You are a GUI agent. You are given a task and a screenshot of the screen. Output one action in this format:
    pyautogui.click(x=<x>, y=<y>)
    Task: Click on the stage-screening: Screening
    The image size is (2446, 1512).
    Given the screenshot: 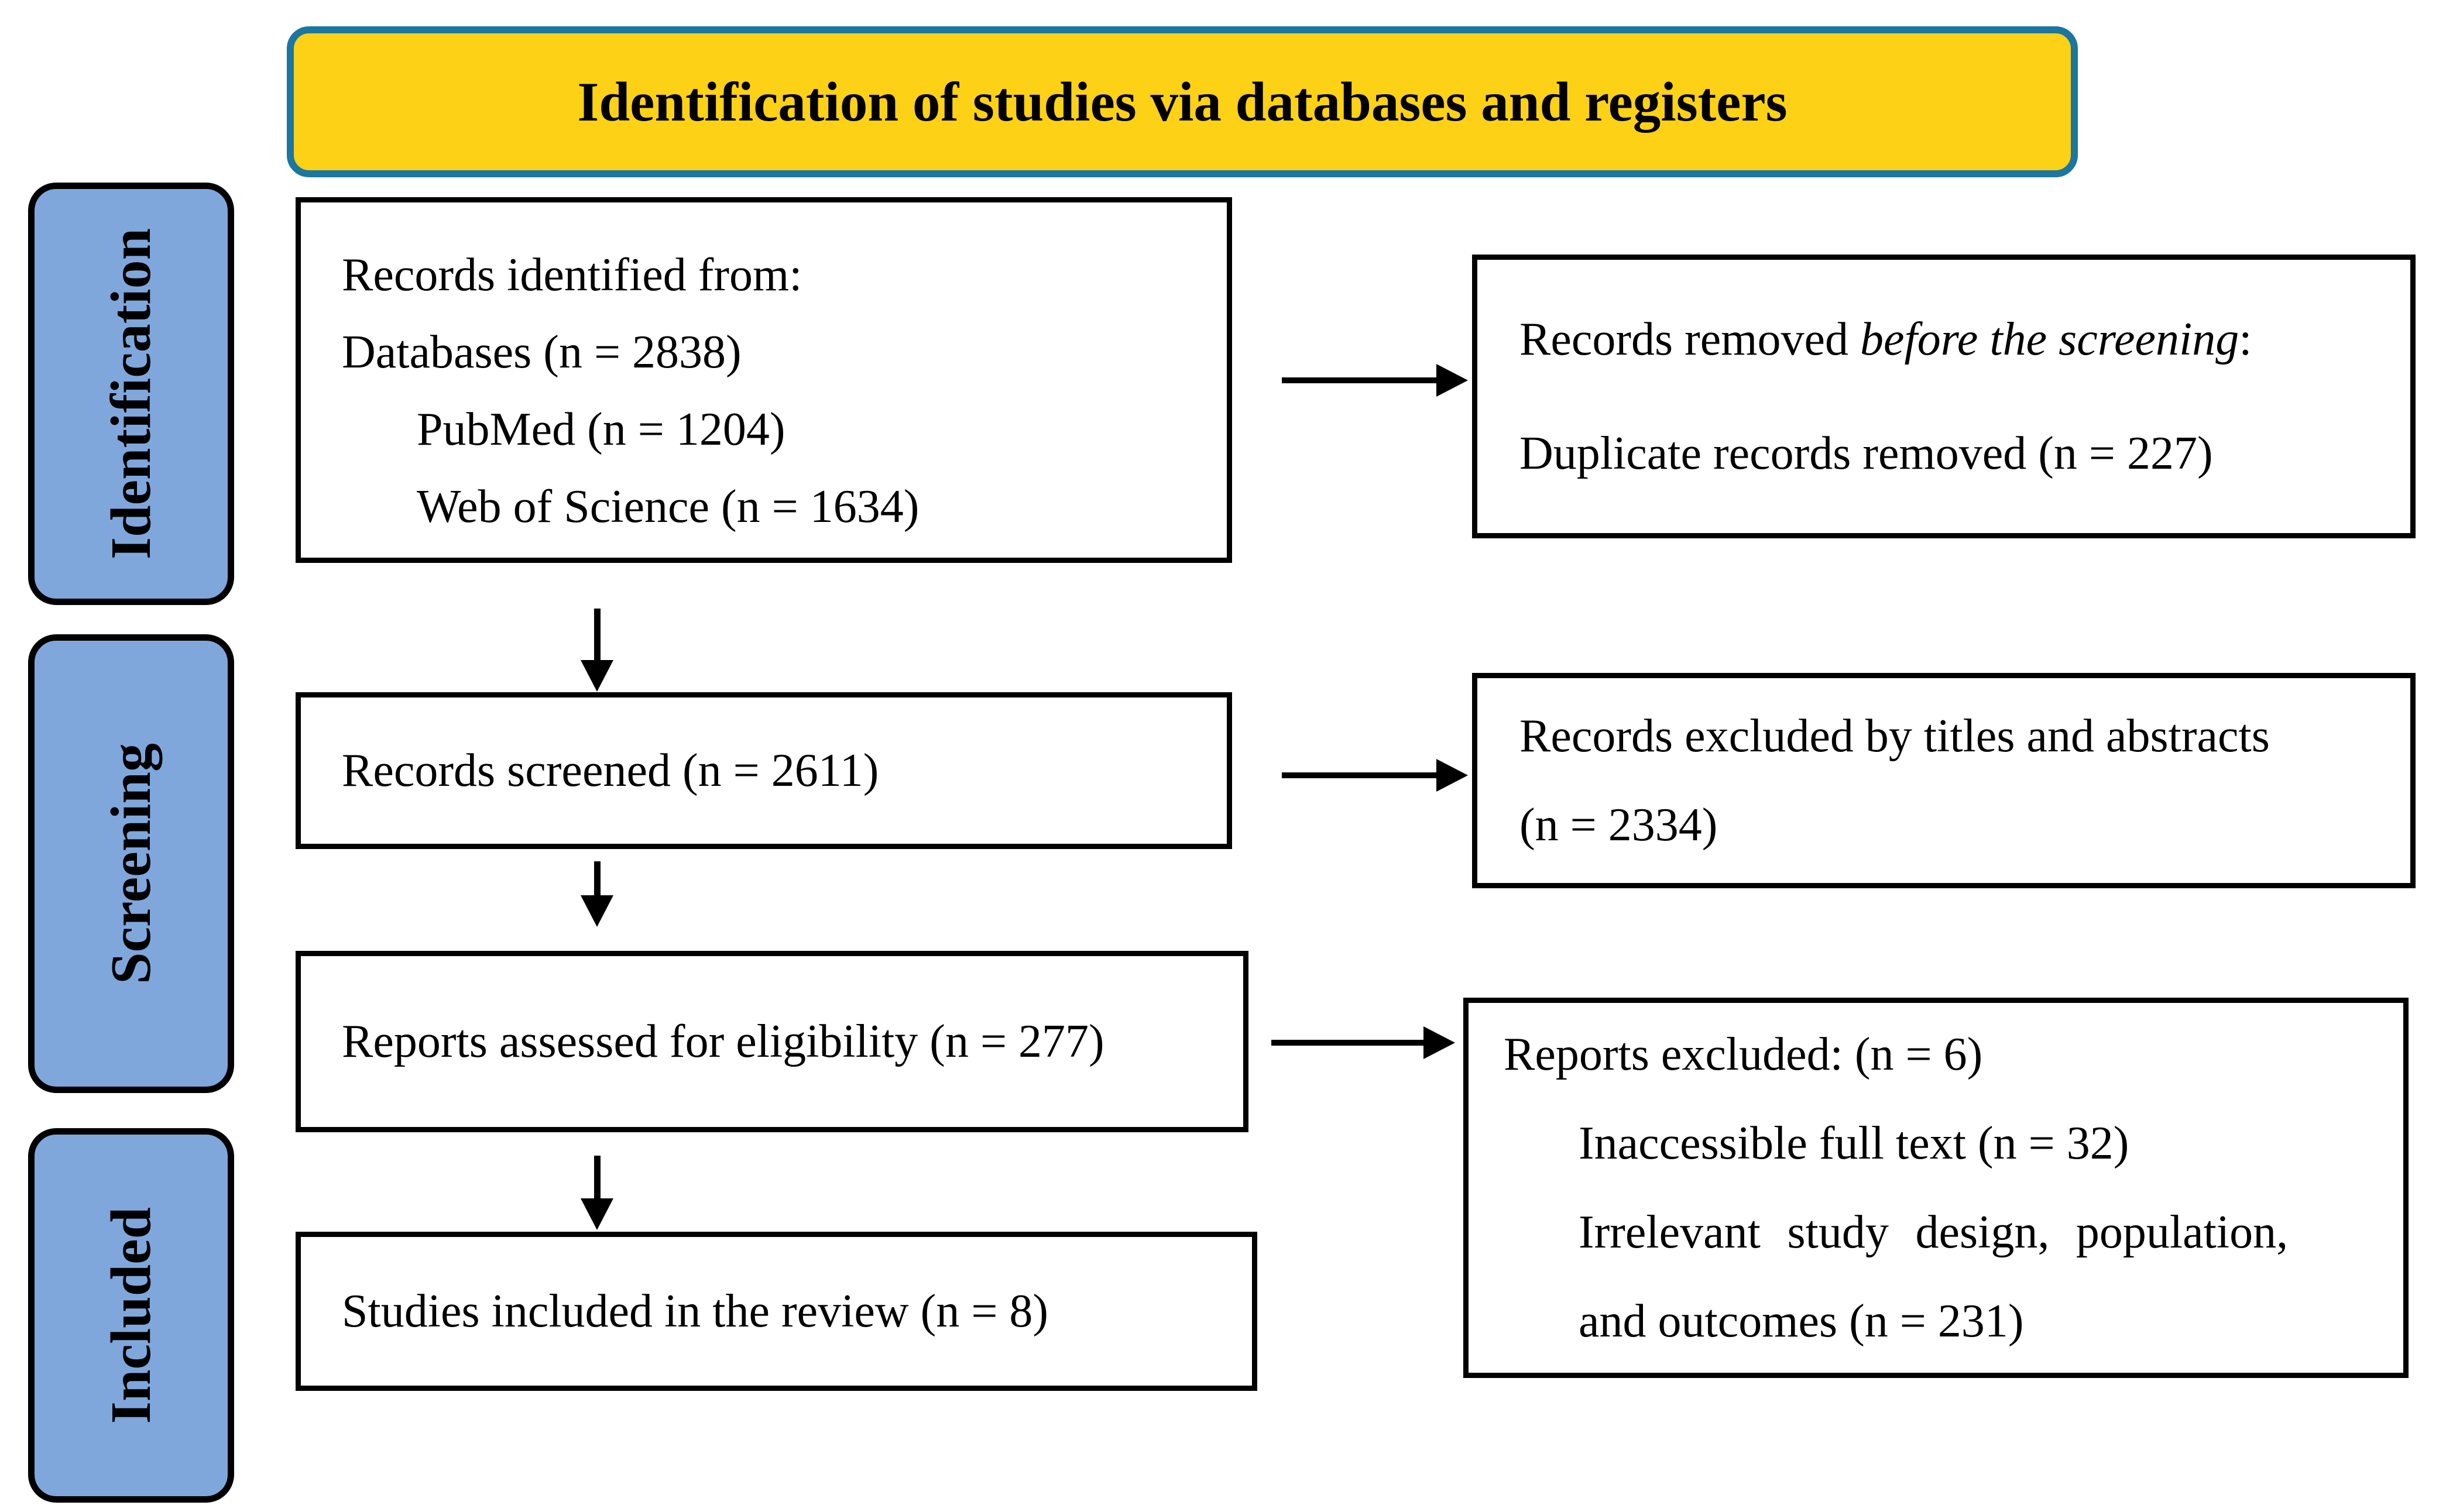 What is the action you would take?
    pyautogui.click(x=131, y=863)
    